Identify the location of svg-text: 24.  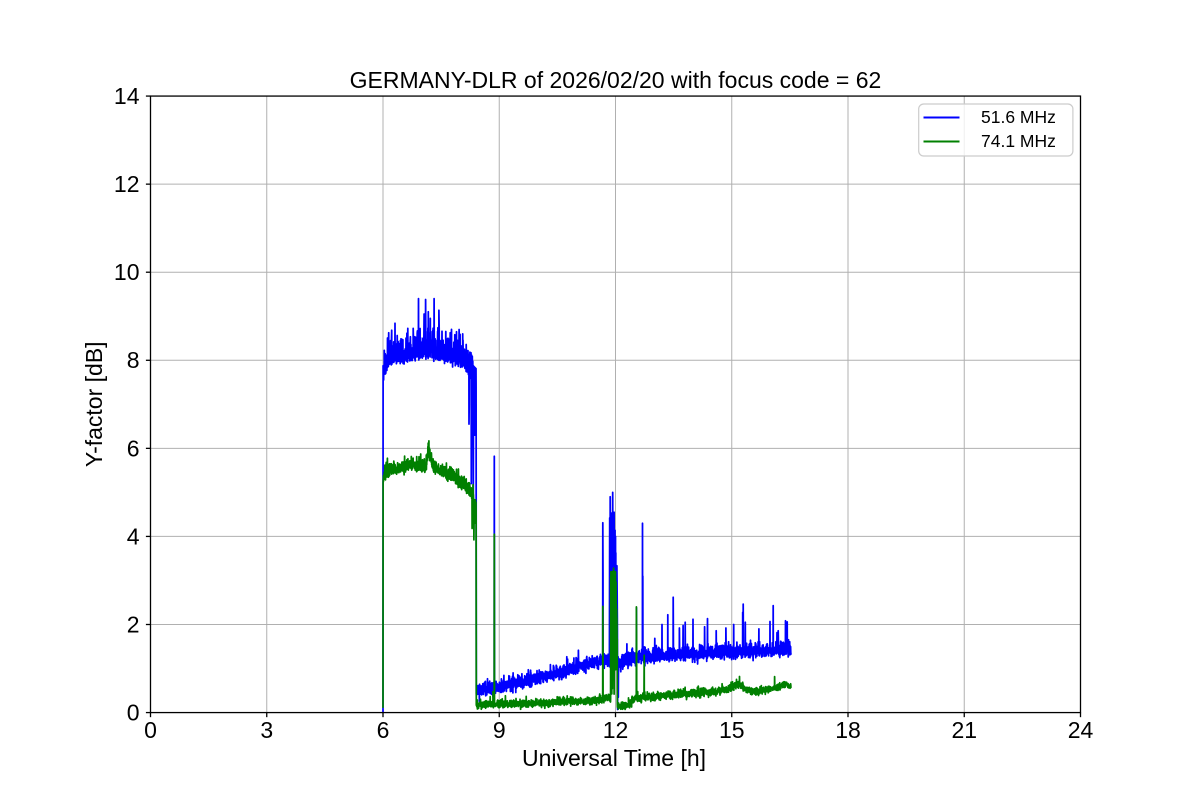
(1081, 730).